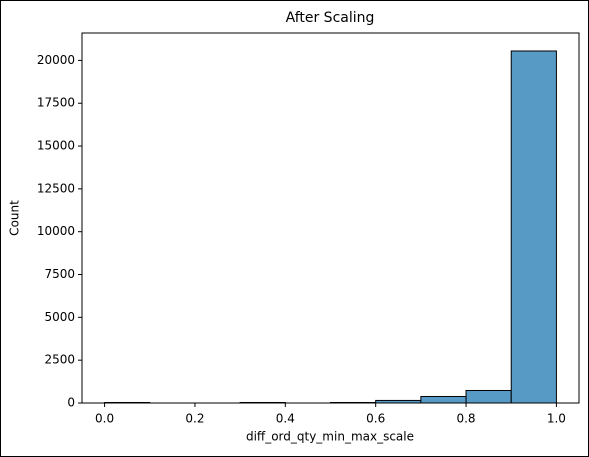 Image resolution: width=589 pixels, height=457 pixels. What do you see at coordinates (59, 360) in the screenshot?
I see `y-tick-label: 2500` at bounding box center [59, 360].